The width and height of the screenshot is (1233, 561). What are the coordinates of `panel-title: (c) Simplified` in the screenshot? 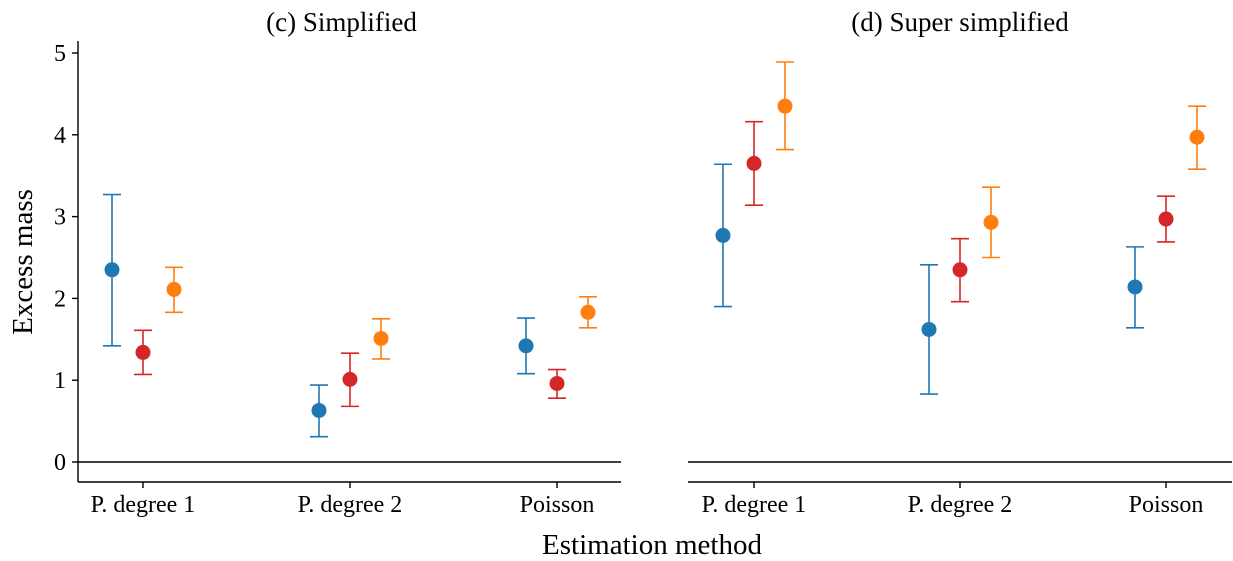 It's located at (341, 22).